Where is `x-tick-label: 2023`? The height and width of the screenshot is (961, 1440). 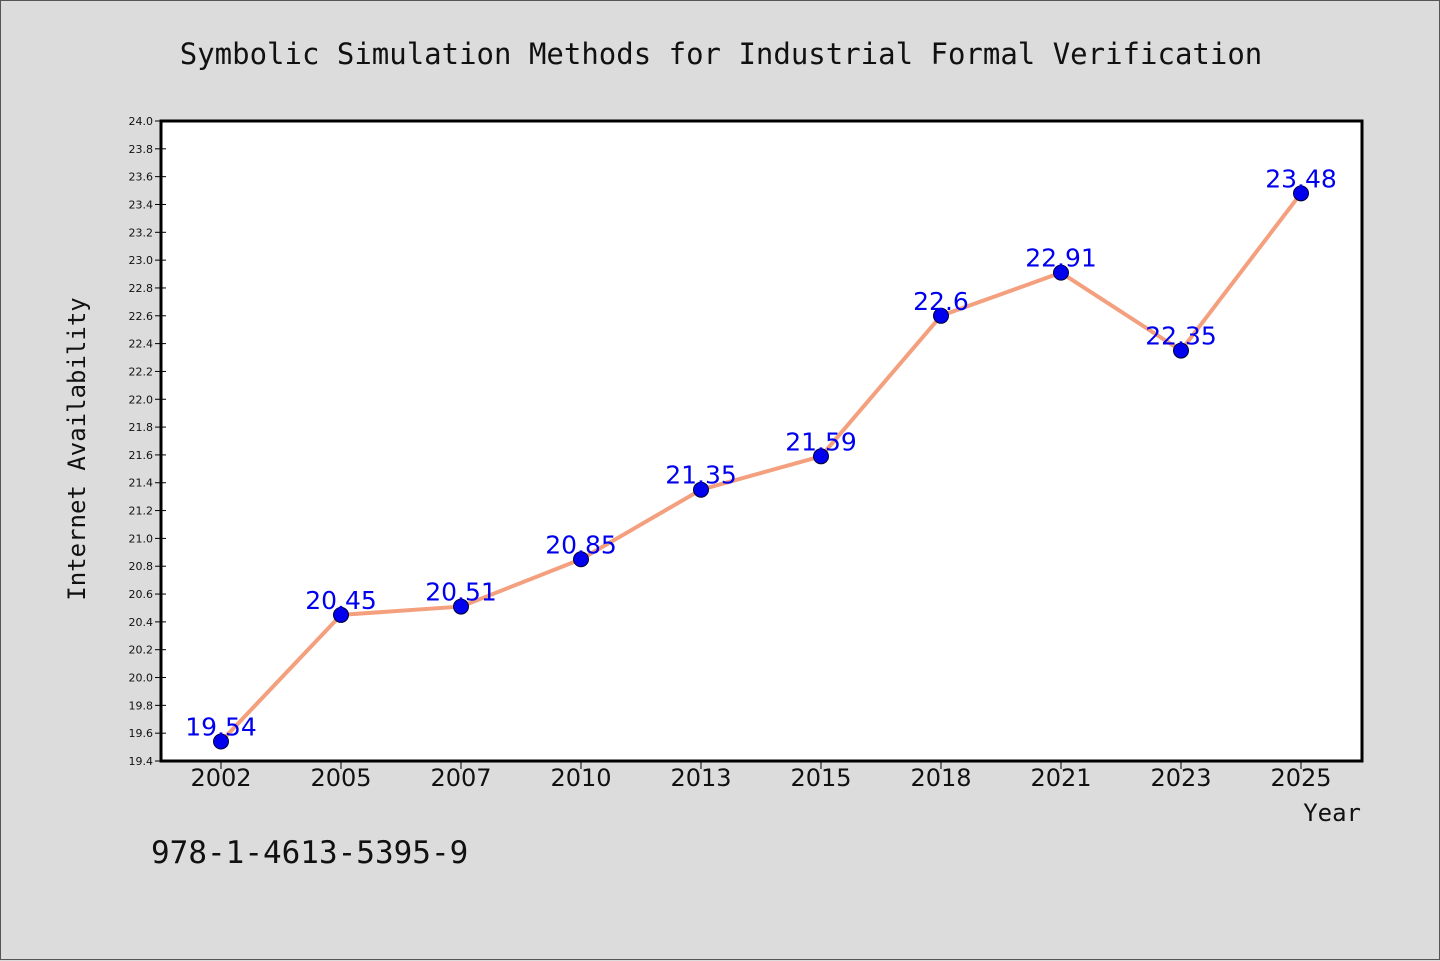 x-tick-label: 2023 is located at coordinates (1180, 778).